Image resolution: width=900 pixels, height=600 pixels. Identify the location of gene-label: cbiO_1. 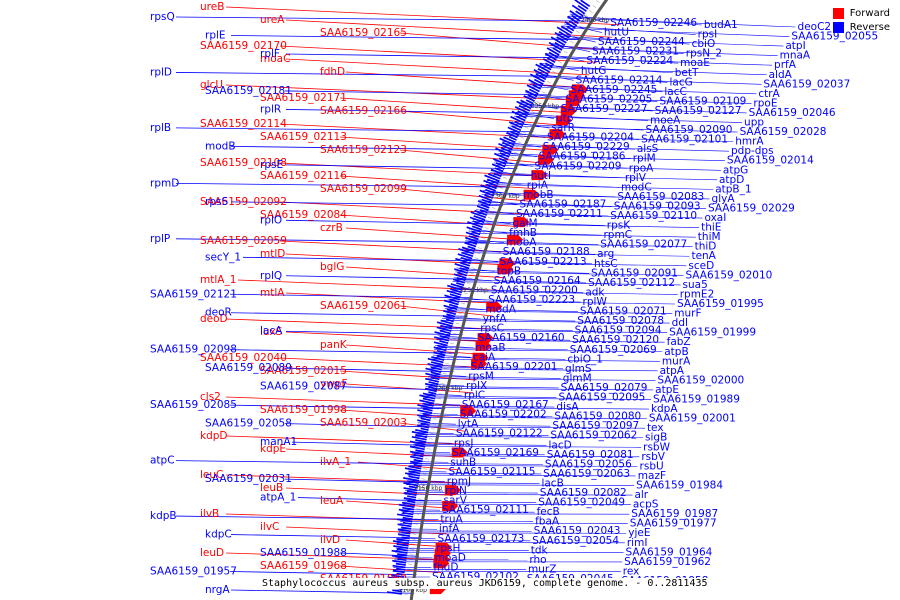
(585, 359).